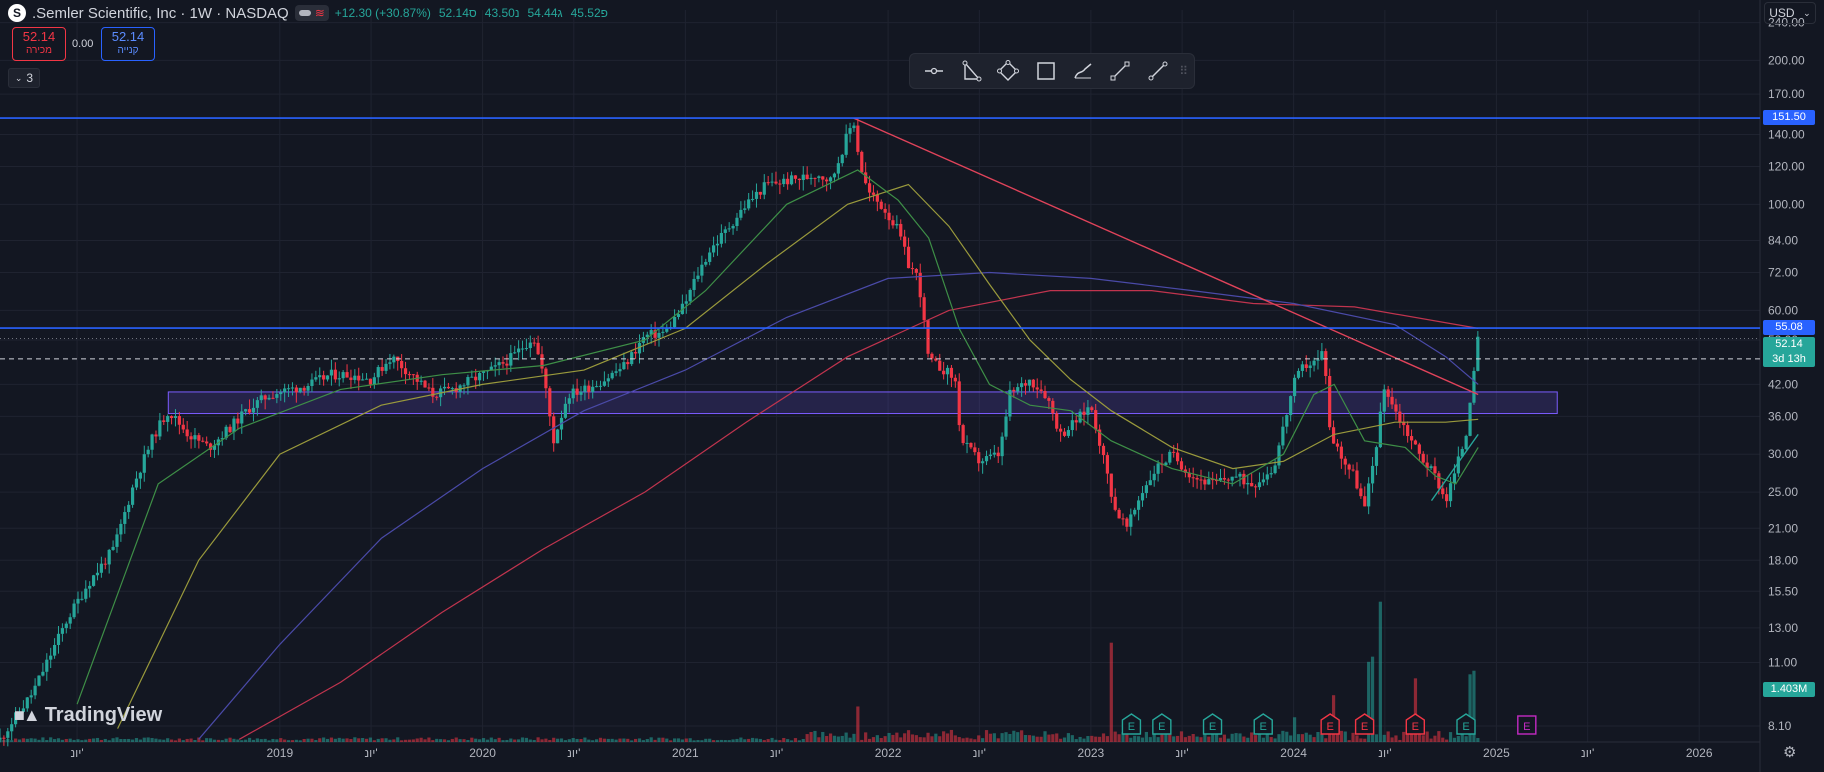 The width and height of the screenshot is (1824, 772). I want to click on close-value: 52.14ס, so click(457, 13).